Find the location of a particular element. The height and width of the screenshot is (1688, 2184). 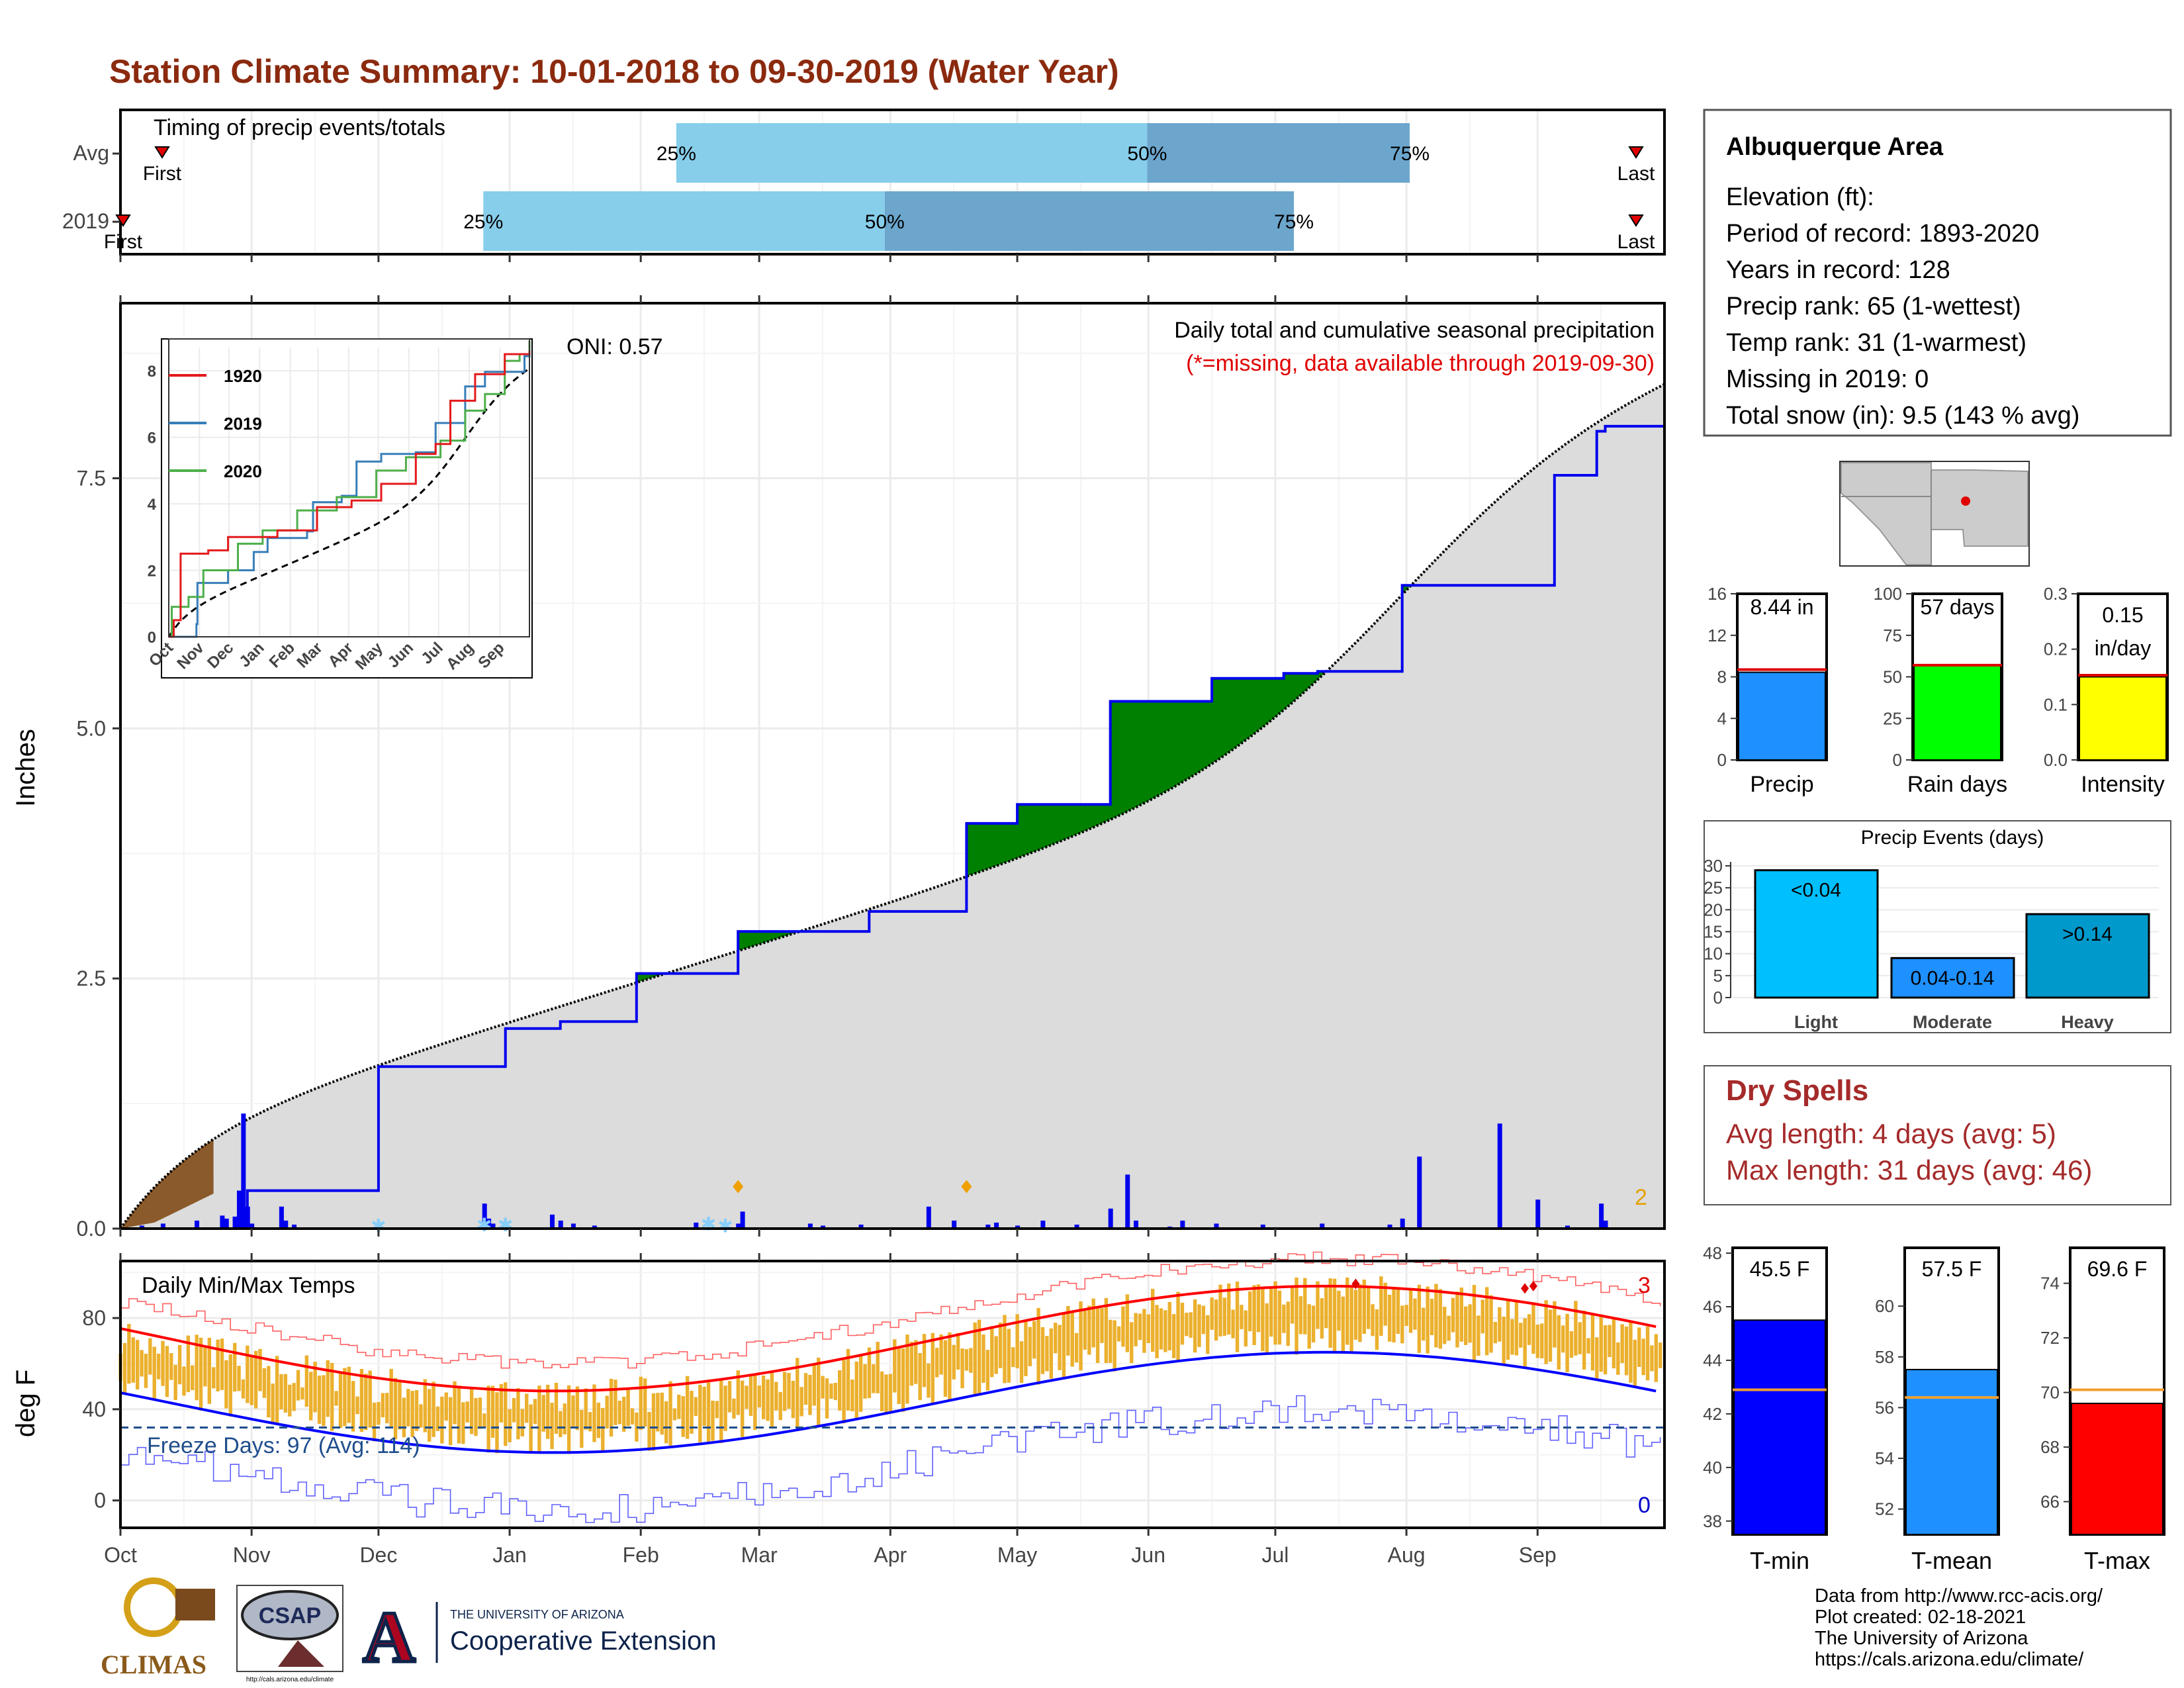

temp-stat-tick-label: 52 is located at coordinates (1885, 1509).